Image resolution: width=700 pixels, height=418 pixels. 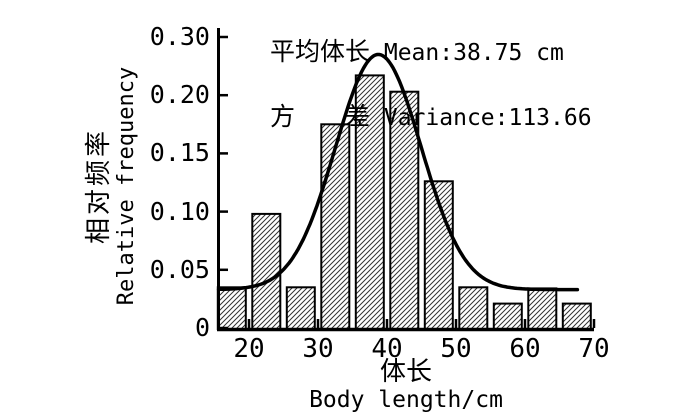 I want to click on y-axis-title: 相对频率 Relative frequency, so click(x=112, y=186).